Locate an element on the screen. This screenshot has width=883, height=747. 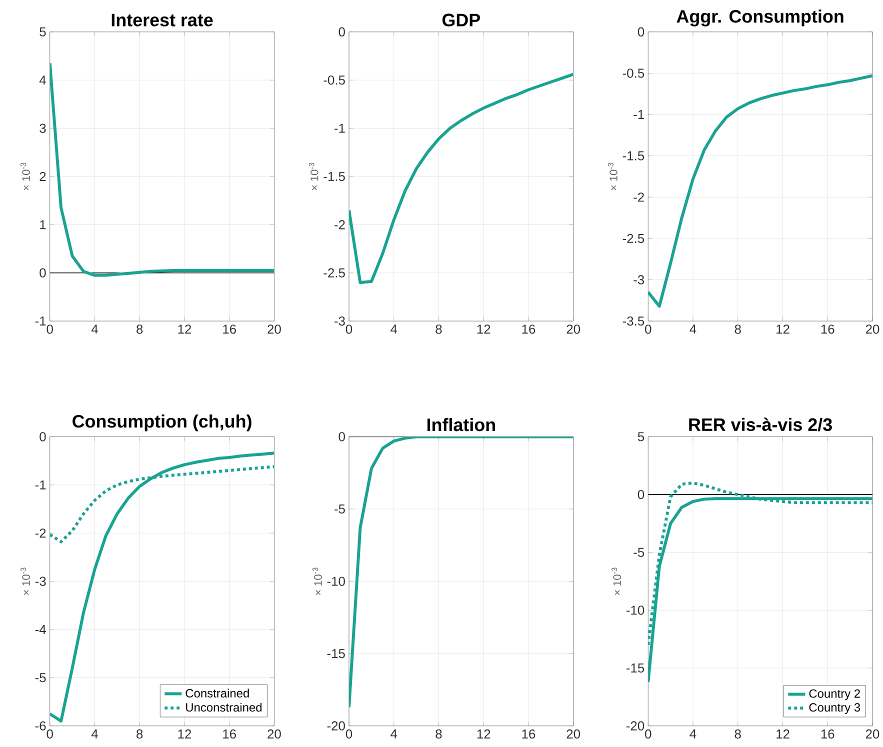
chart-title: GDP is located at coordinates (461, 20).